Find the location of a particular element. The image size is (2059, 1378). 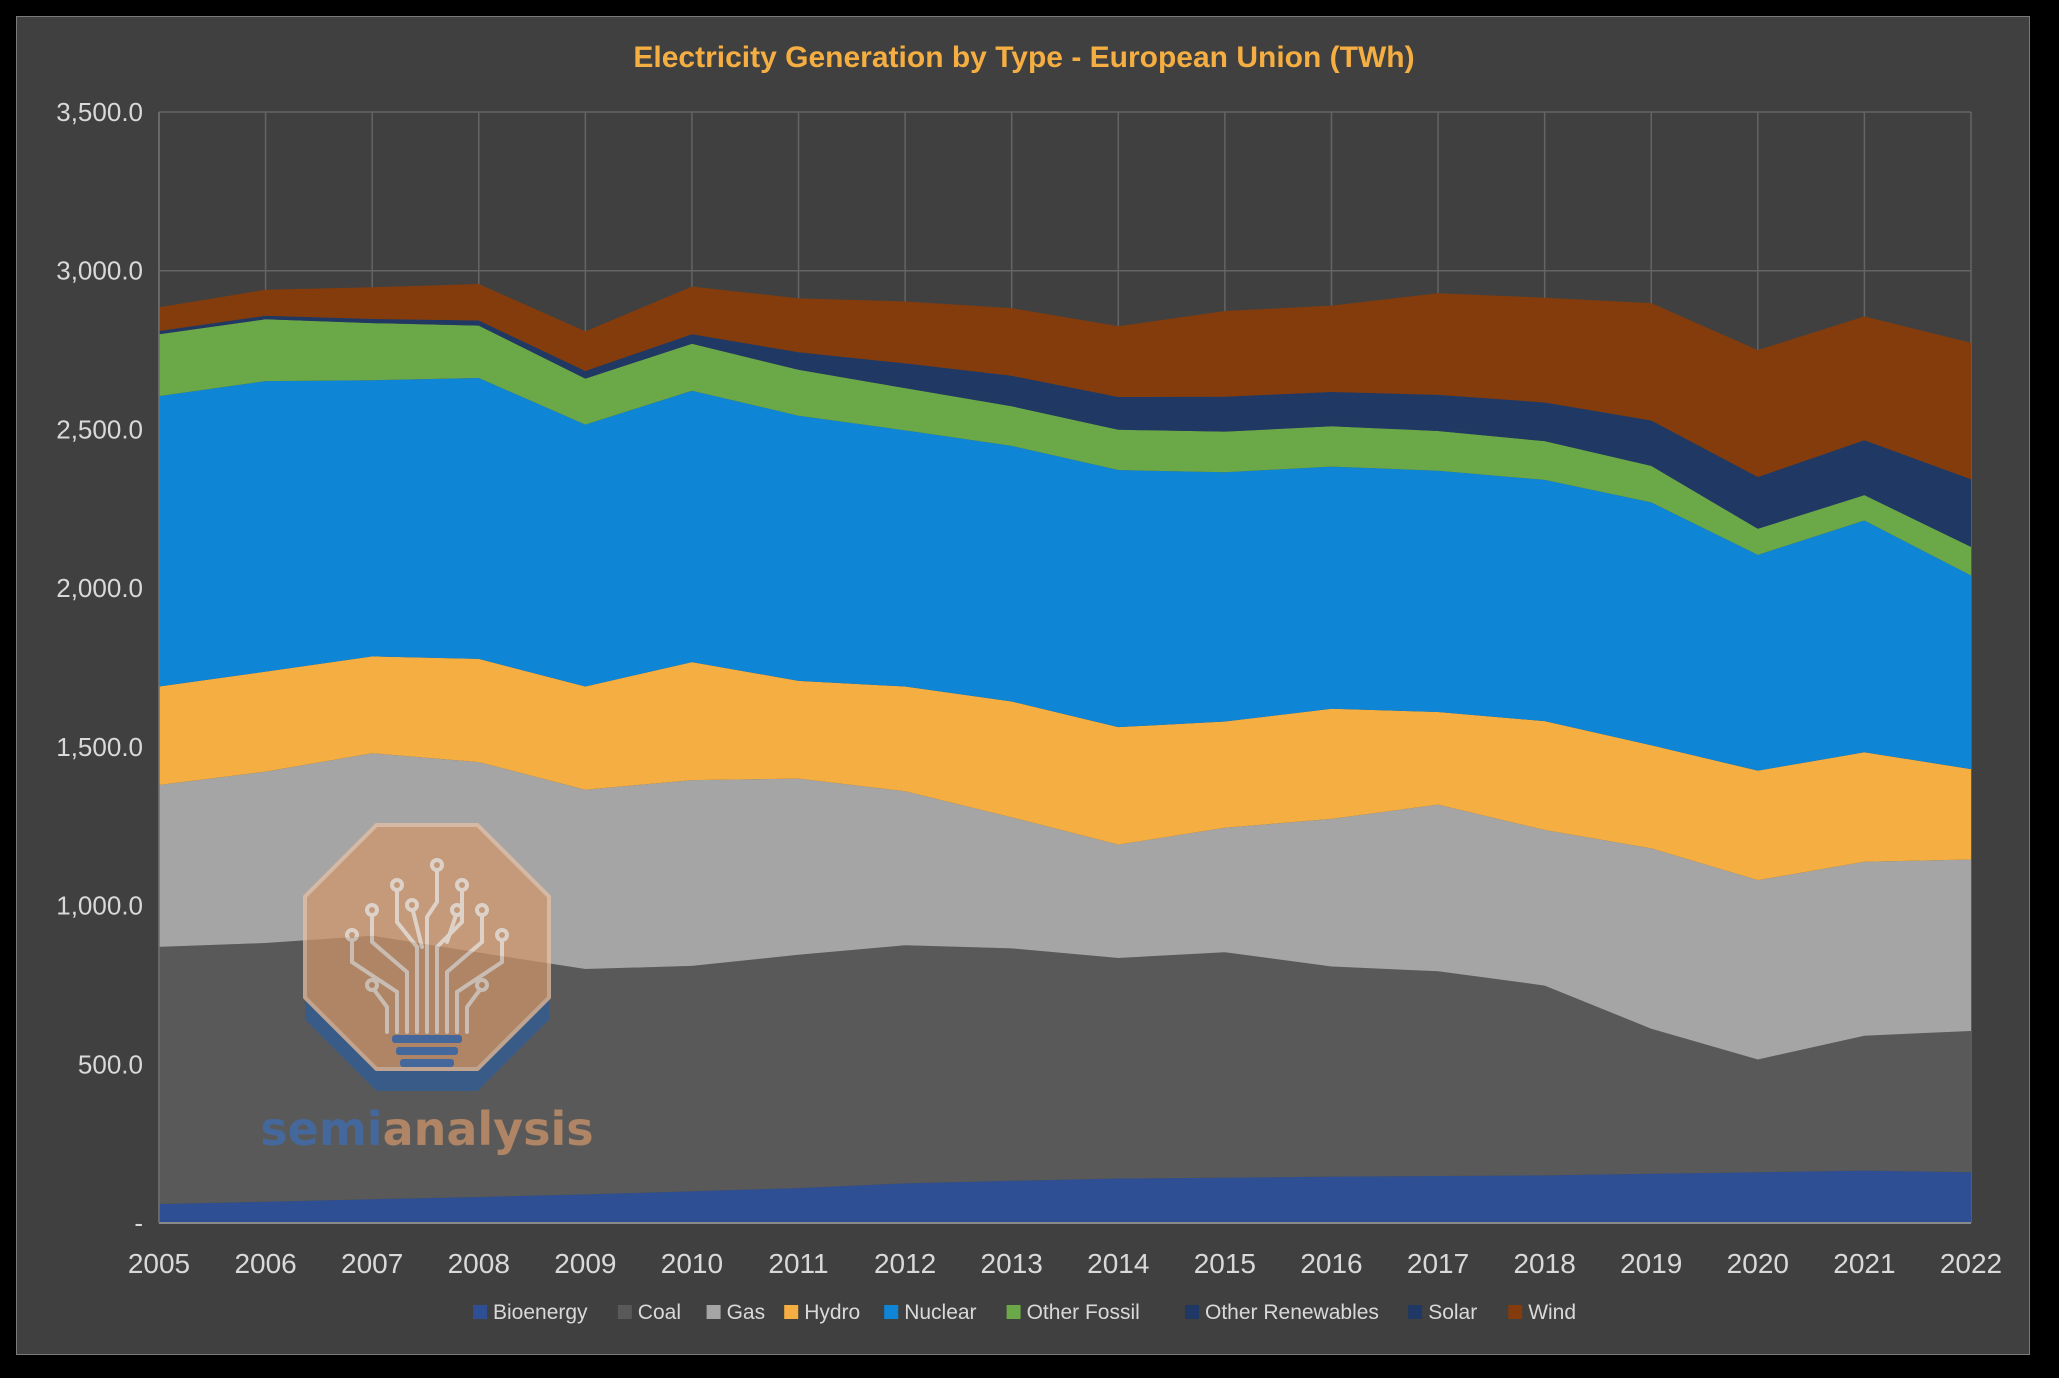

legend-label: Bioenergy is located at coordinates (540, 1312).